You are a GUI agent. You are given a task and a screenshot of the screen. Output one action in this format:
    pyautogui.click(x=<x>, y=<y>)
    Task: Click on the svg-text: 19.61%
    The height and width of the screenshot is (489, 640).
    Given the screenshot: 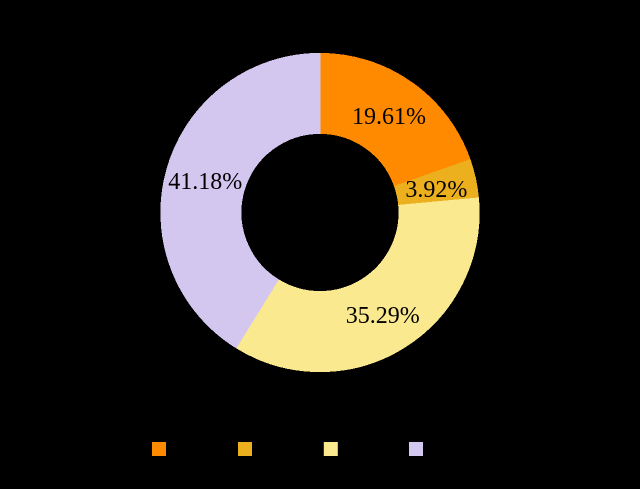 What is the action you would take?
    pyautogui.click(x=389, y=117)
    